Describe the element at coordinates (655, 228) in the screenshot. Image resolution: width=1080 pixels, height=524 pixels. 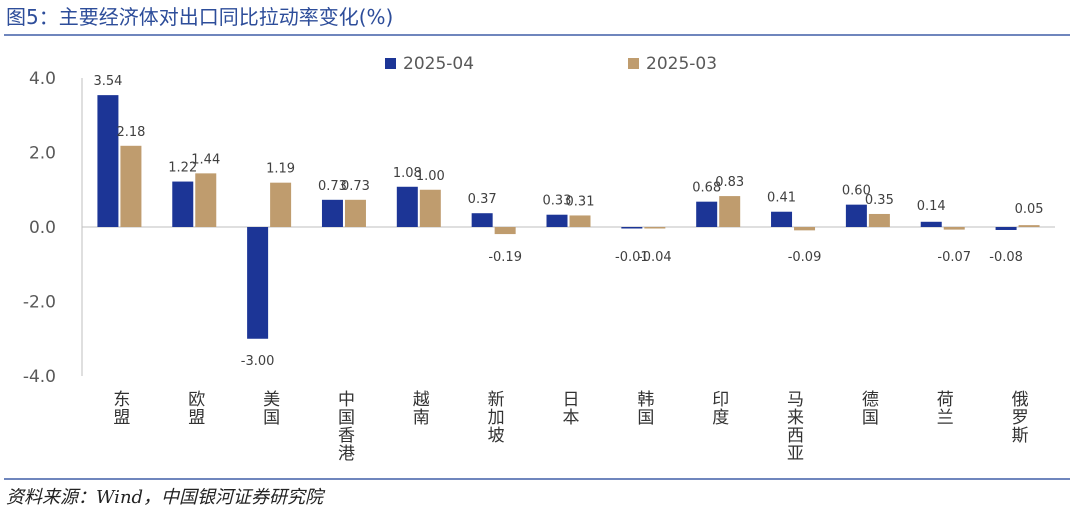
I see `bar-2025-03-韩国` at that location.